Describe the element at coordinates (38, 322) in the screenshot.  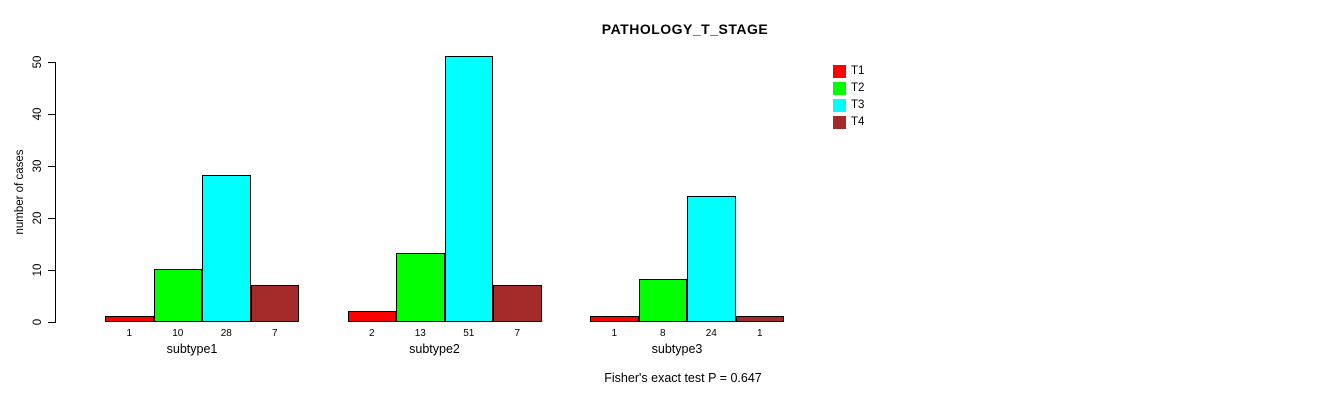
I see `y-tick-label-0: 0` at that location.